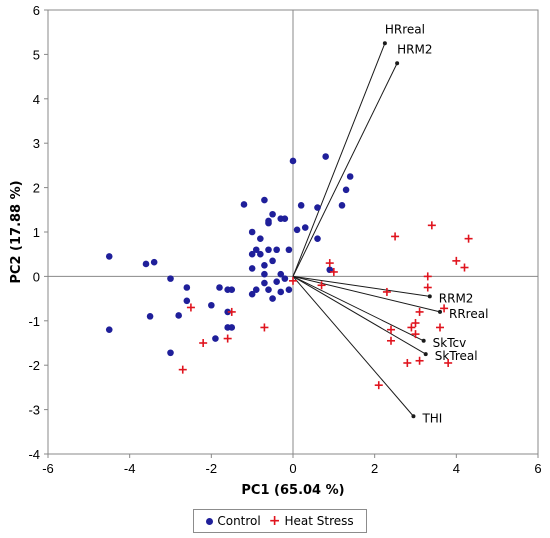 The width and height of the screenshot is (550, 538). What do you see at coordinates (210, 521) in the screenshot?
I see `dot-marker-icon` at bounding box center [210, 521].